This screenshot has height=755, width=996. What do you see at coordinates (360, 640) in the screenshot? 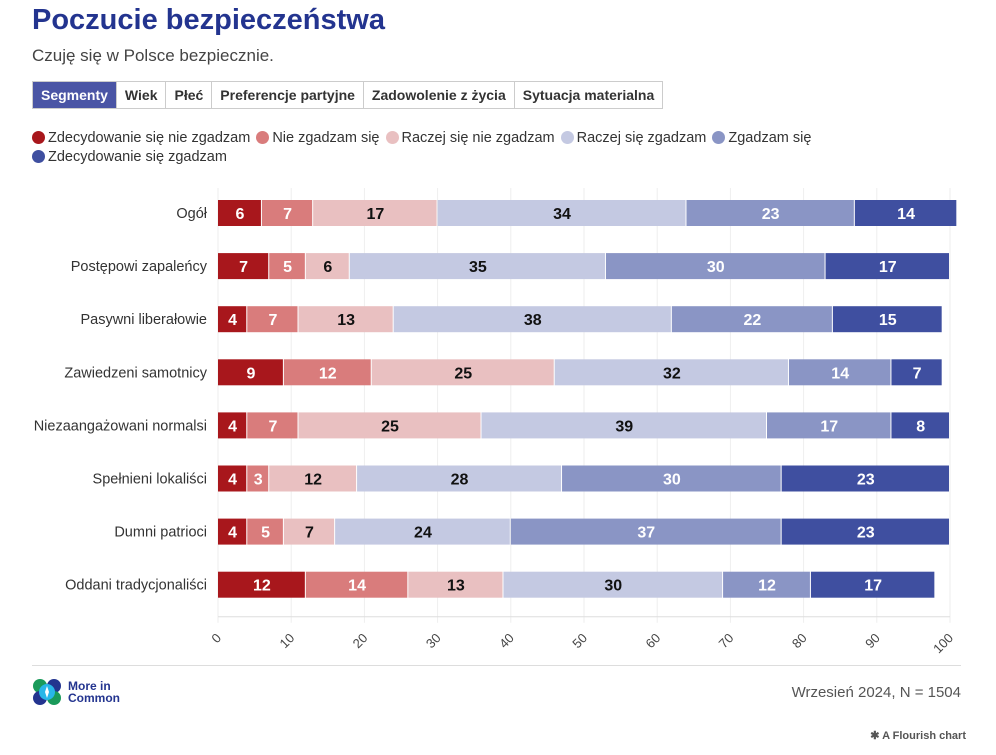
I see `x-tick-label: 20` at bounding box center [360, 640].